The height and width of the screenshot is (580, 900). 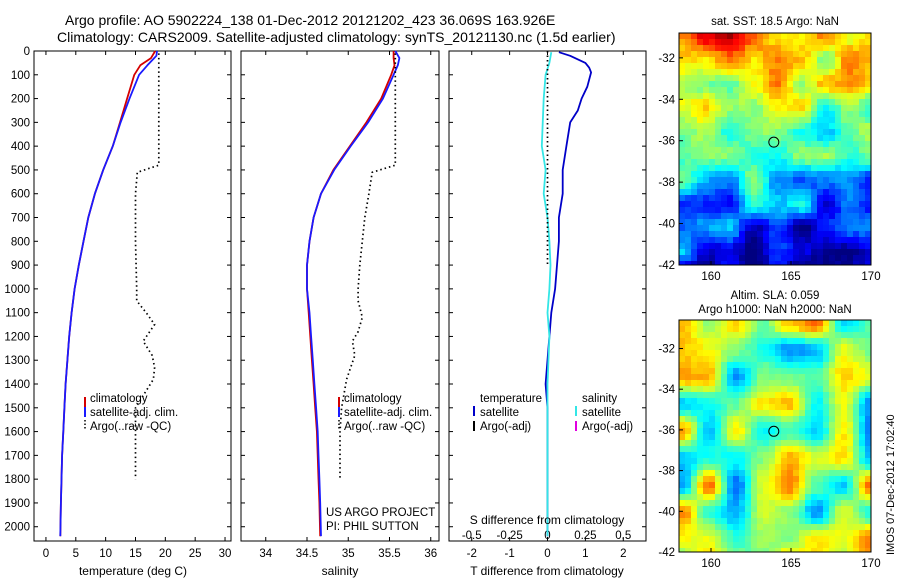 I want to click on sst-map, so click(x=775, y=149).